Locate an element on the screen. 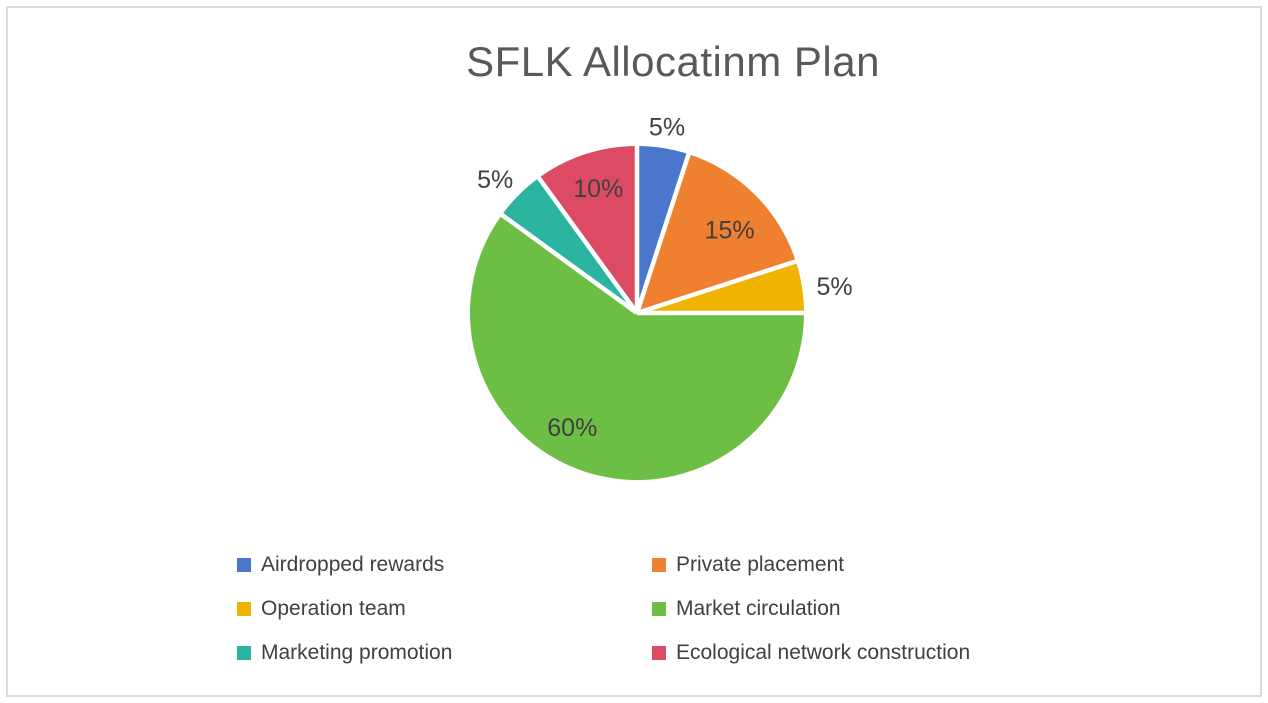 The width and height of the screenshot is (1268, 703). legend-label: Operation team is located at coordinates (333, 608).